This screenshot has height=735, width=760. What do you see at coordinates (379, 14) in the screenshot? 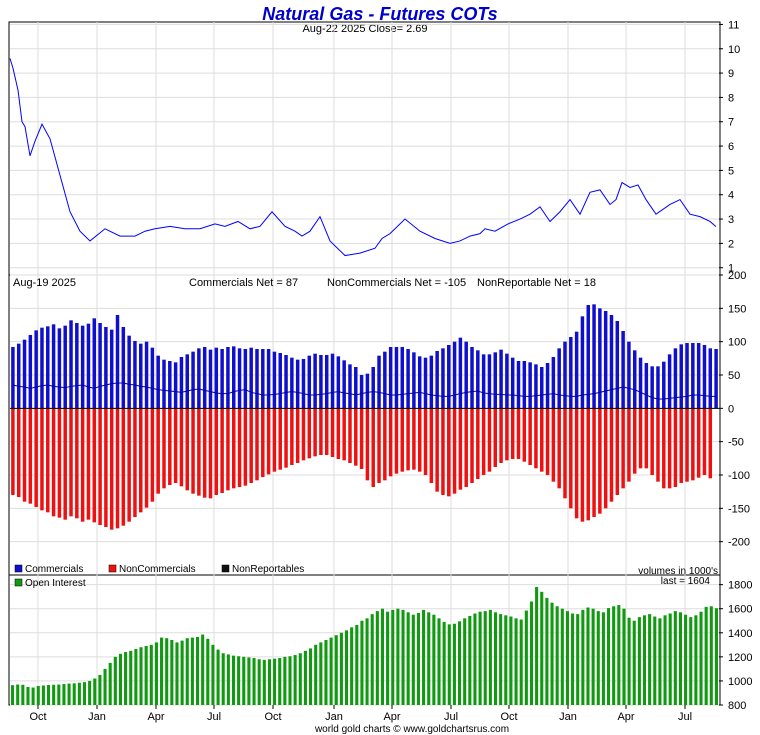
I see `chart-title: Natural Gas - Futures COTs` at bounding box center [379, 14].